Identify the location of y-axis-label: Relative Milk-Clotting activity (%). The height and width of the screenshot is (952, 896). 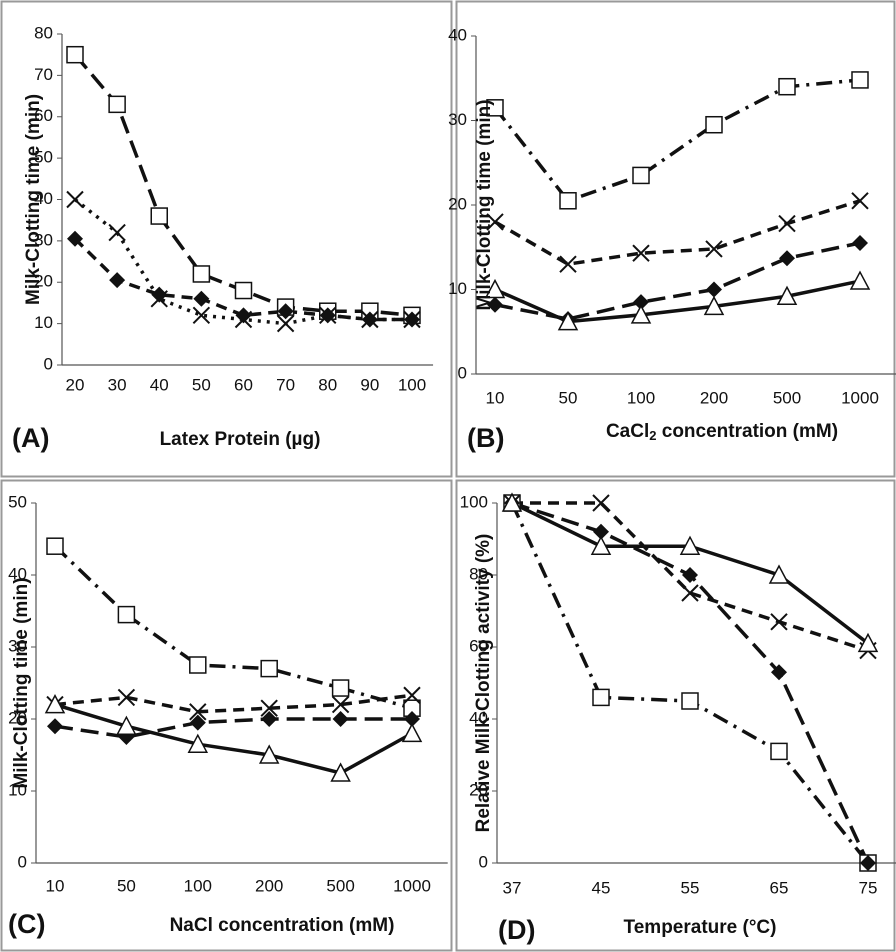
(483, 683).